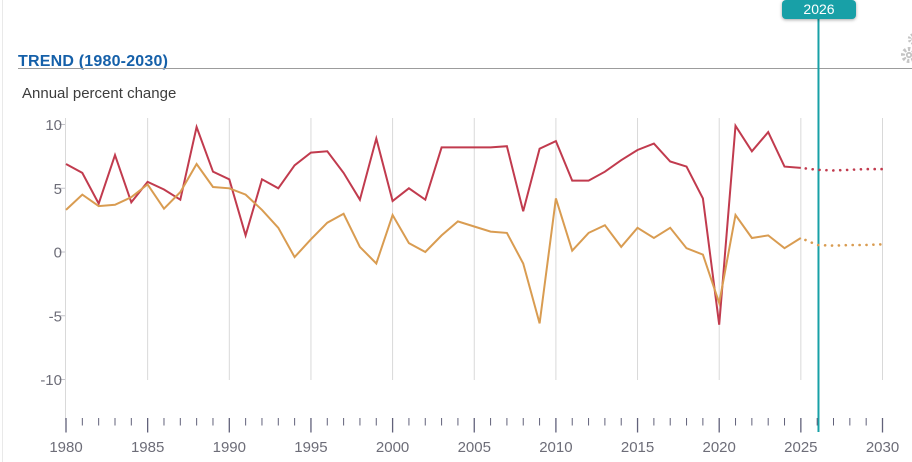 The height and width of the screenshot is (462, 912). I want to click on red-series-projection-dotted-line, so click(841, 169).